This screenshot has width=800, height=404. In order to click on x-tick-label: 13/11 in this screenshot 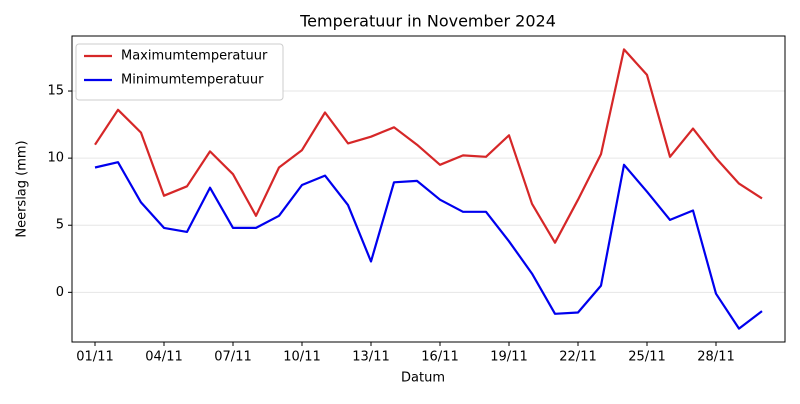, I will do `click(370, 357)`.